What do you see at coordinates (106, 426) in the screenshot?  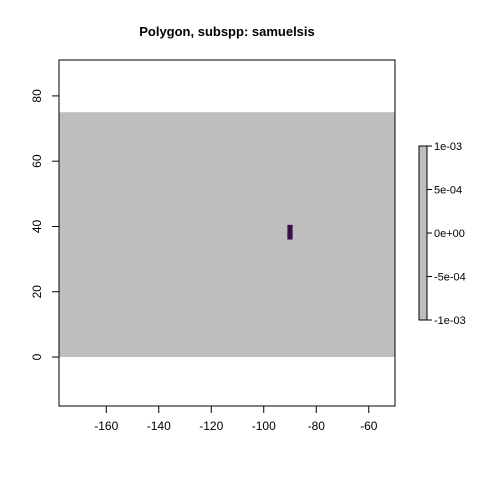 I see `x-tick-label: -160` at bounding box center [106, 426].